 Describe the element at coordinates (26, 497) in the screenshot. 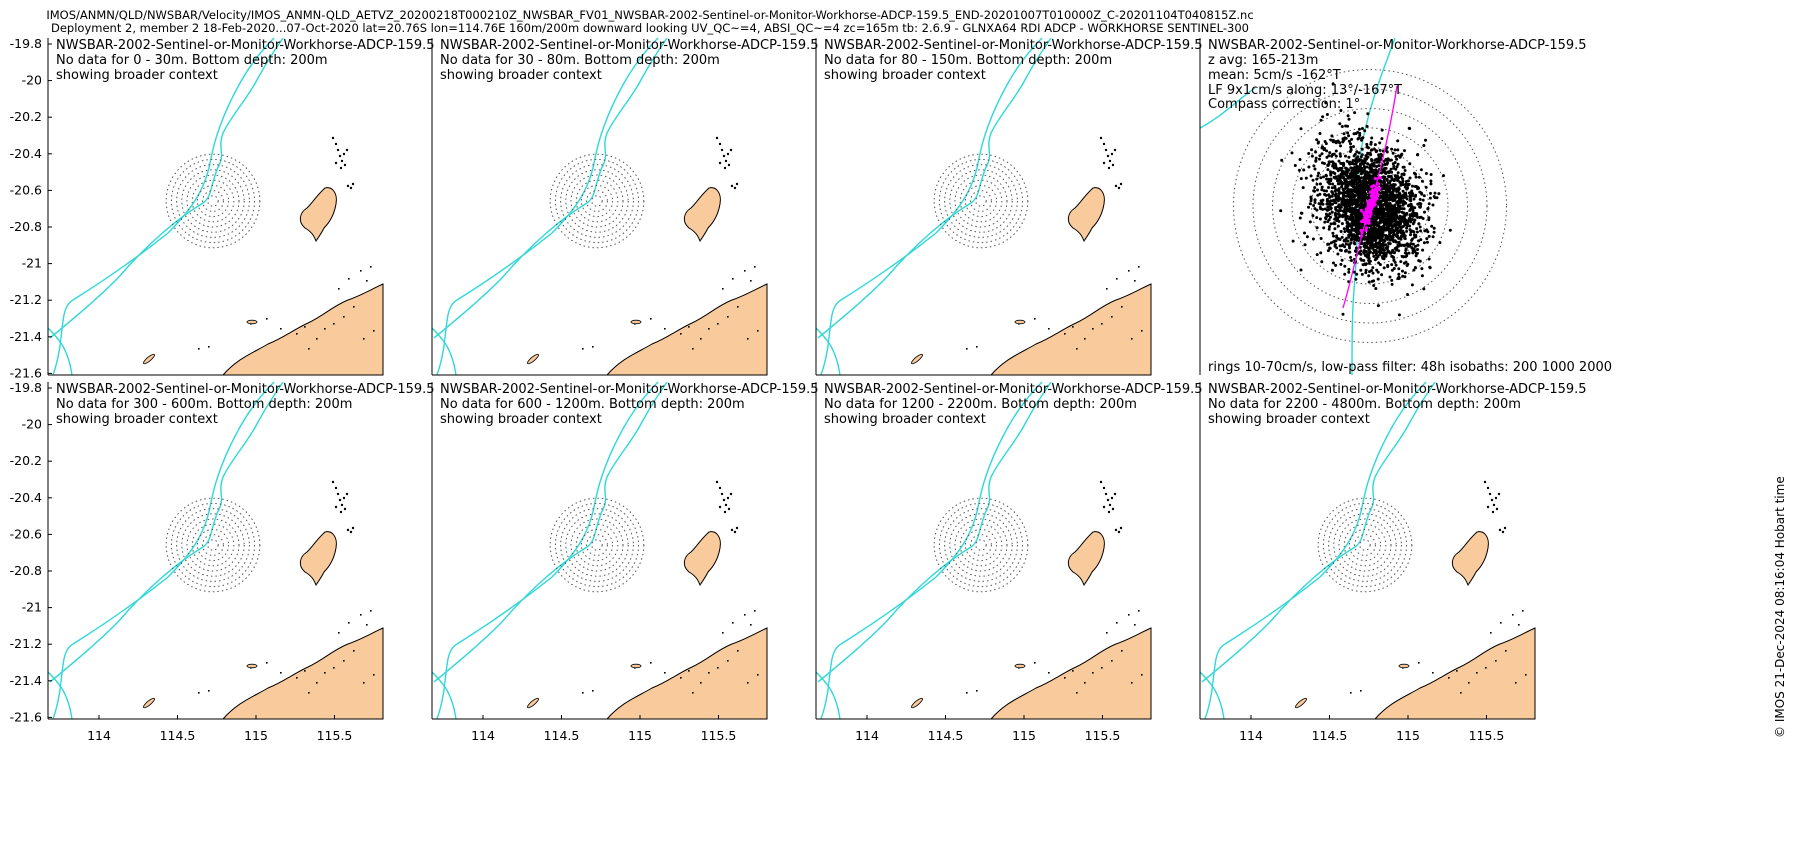

I see `y-tick-label: -20.4` at that location.